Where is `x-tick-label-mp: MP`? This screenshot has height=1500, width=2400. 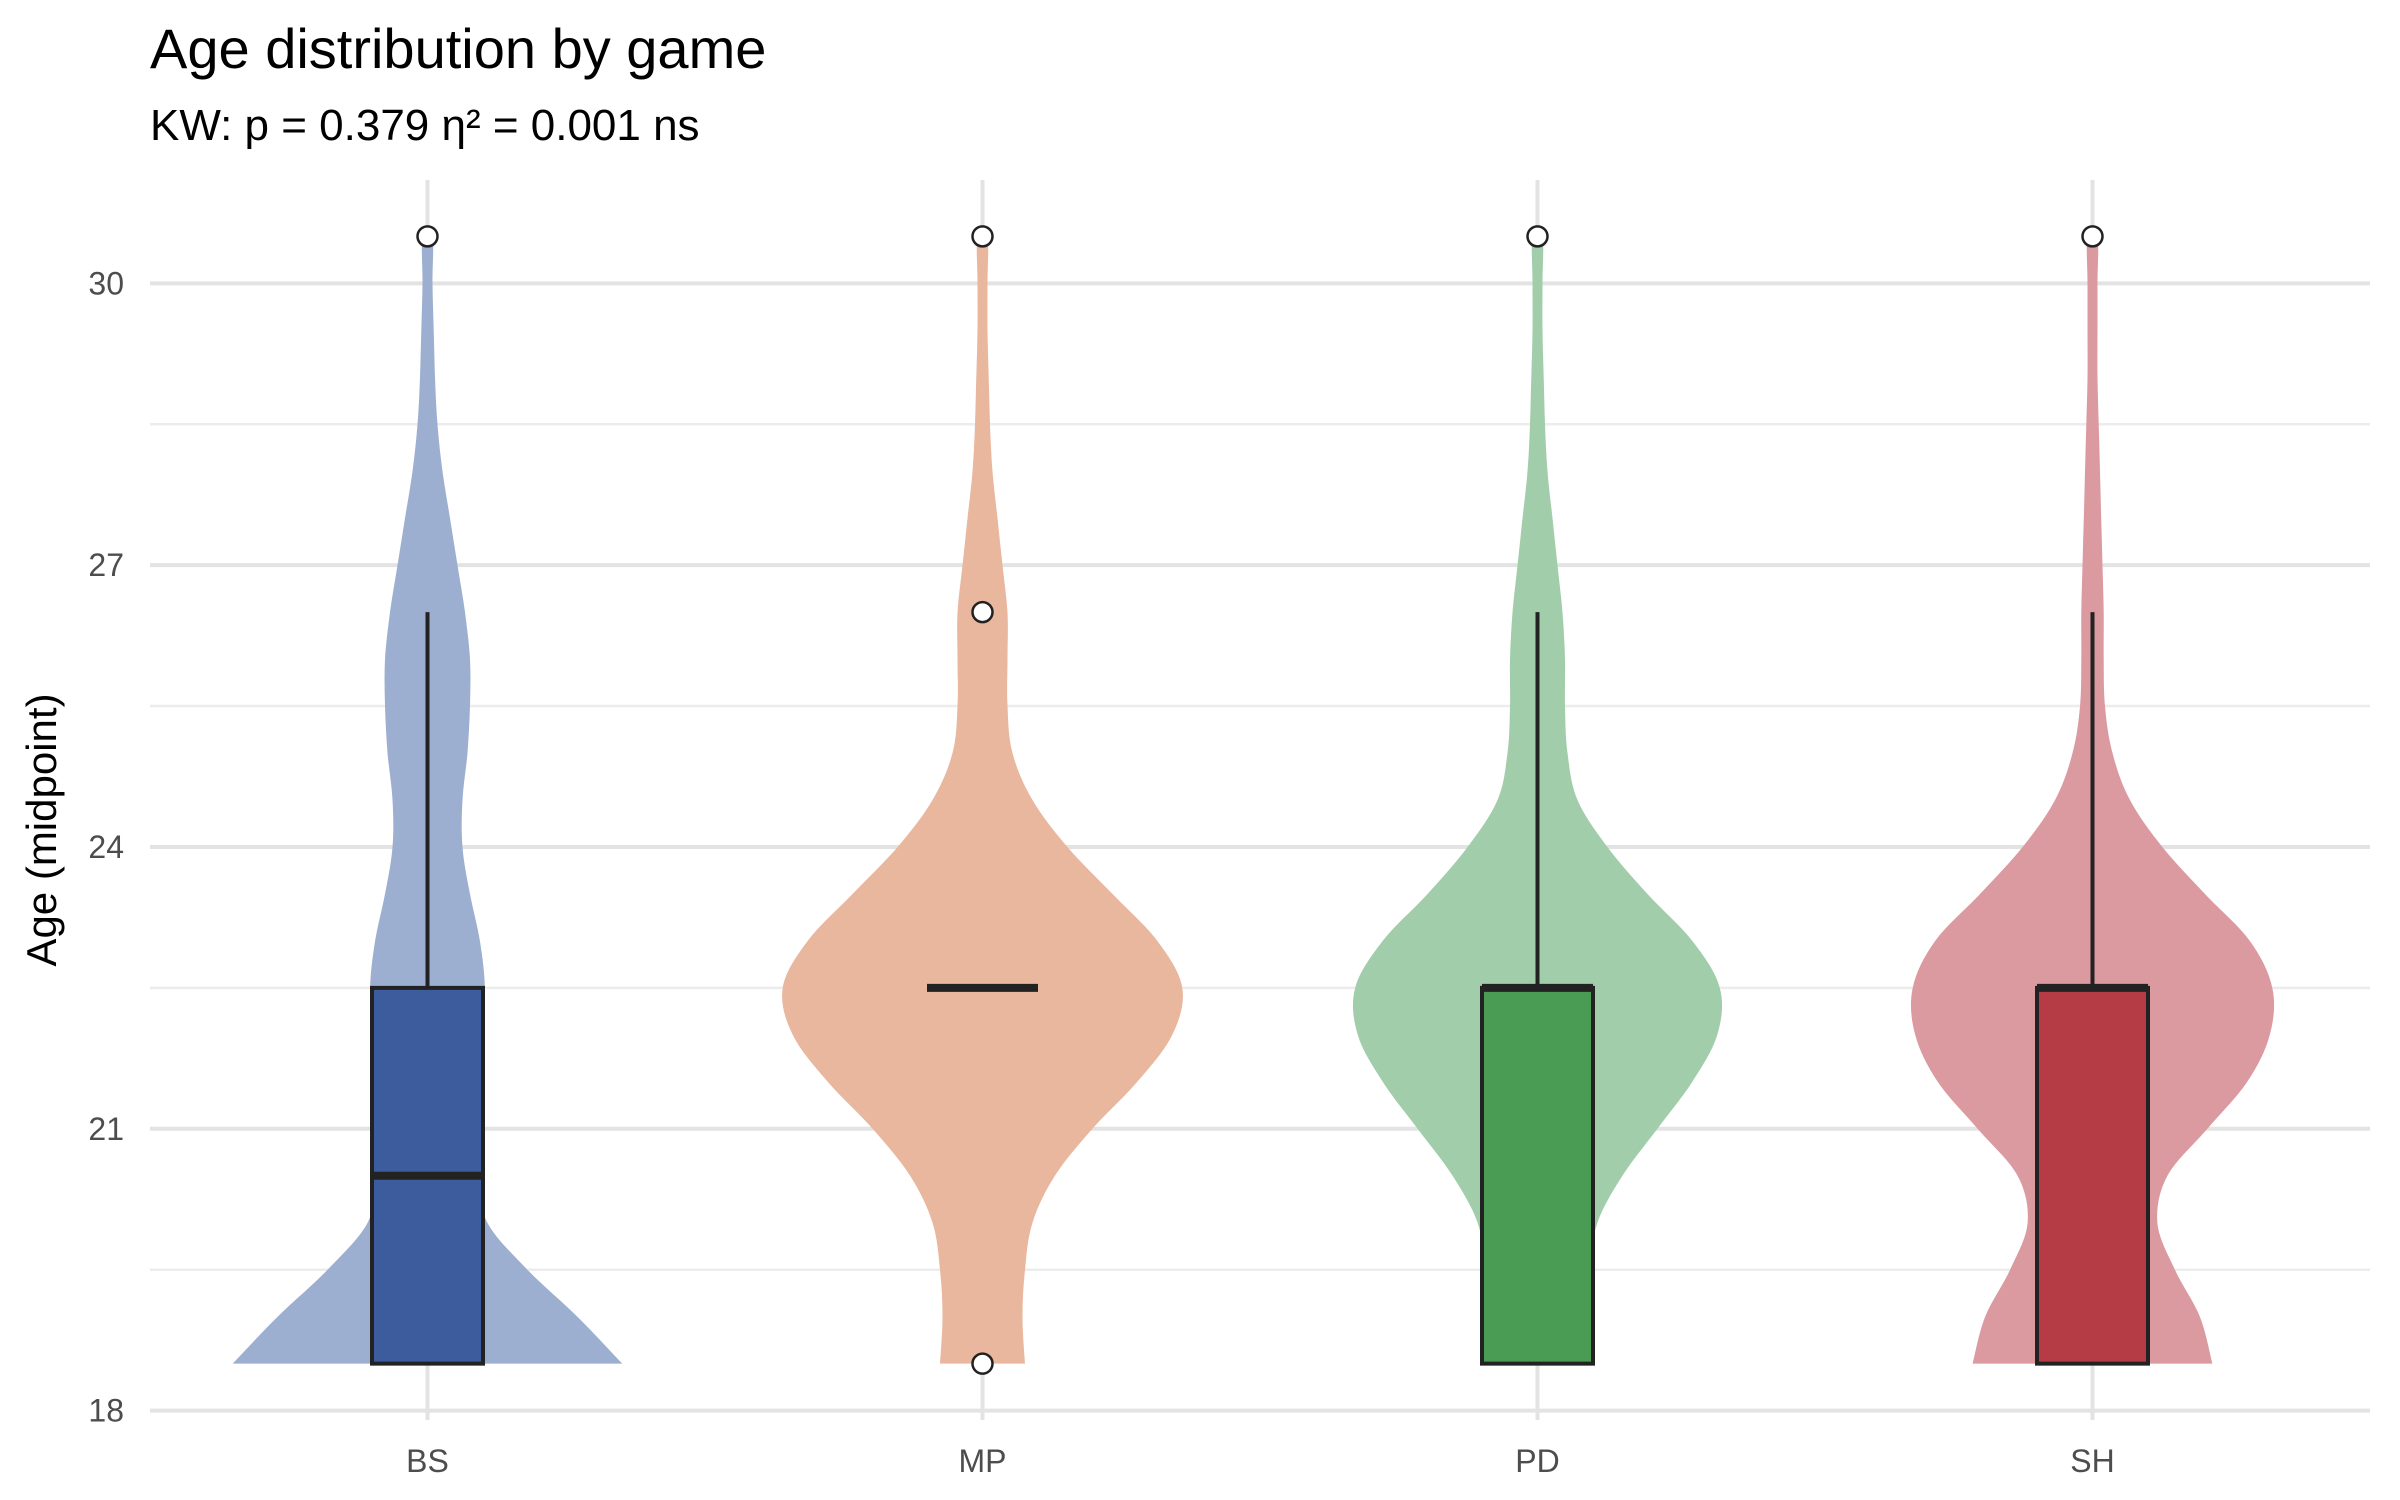 x-tick-label-mp: MP is located at coordinates (983, 1461).